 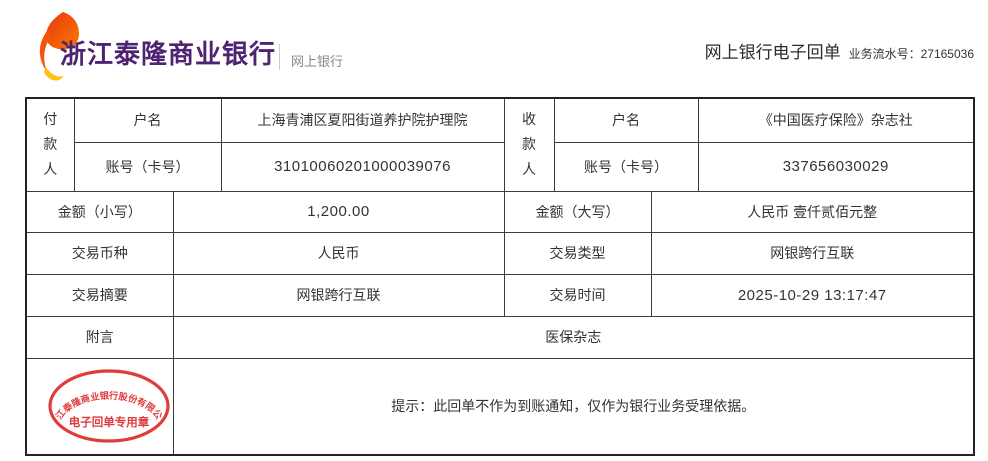 What do you see at coordinates (884, 54) in the screenshot?
I see `serial-label: 业务流水号：` at bounding box center [884, 54].